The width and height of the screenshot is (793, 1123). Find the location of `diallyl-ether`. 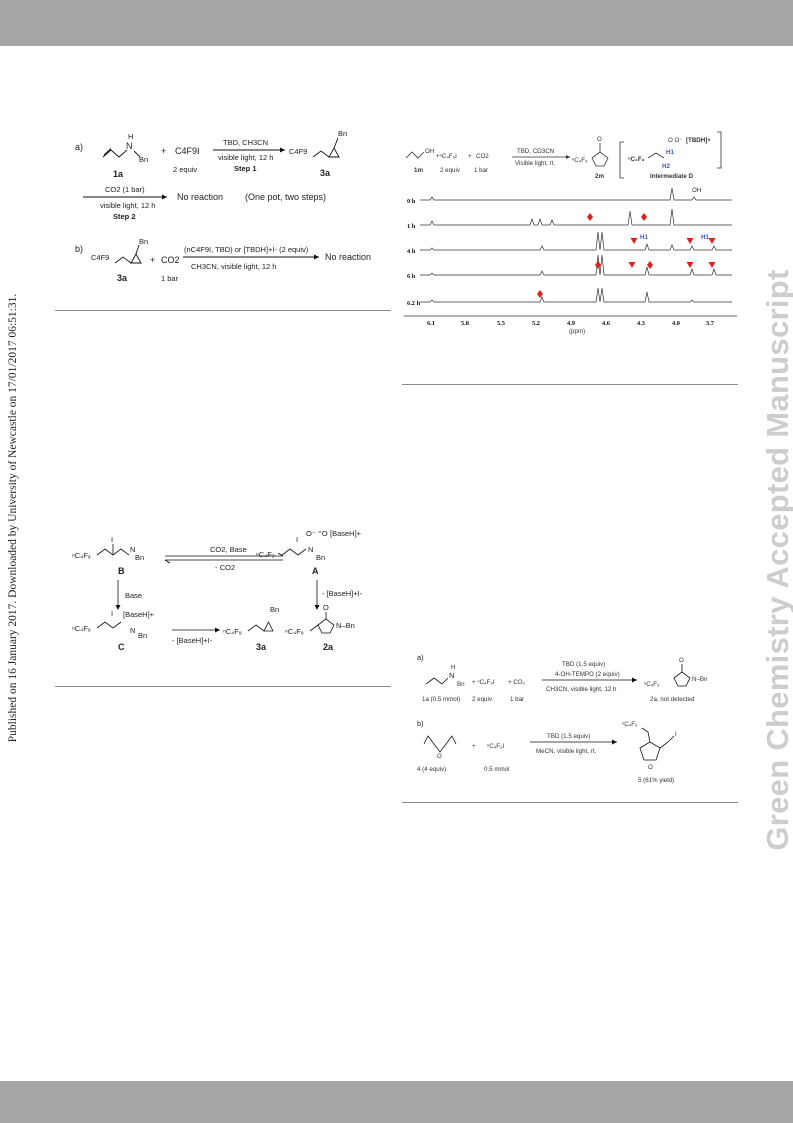

diallyl-ether is located at coordinates (440, 744).